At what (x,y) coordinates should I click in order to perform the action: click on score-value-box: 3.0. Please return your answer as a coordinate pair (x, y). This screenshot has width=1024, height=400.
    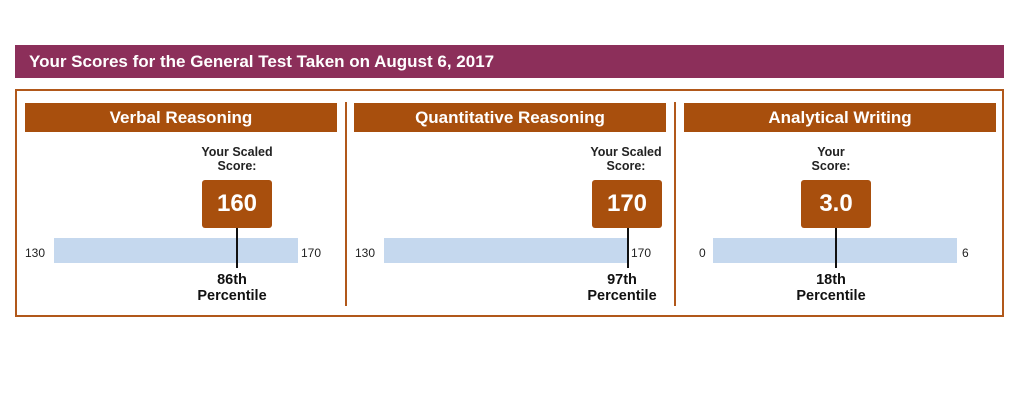
    Looking at the image, I should click on (836, 204).